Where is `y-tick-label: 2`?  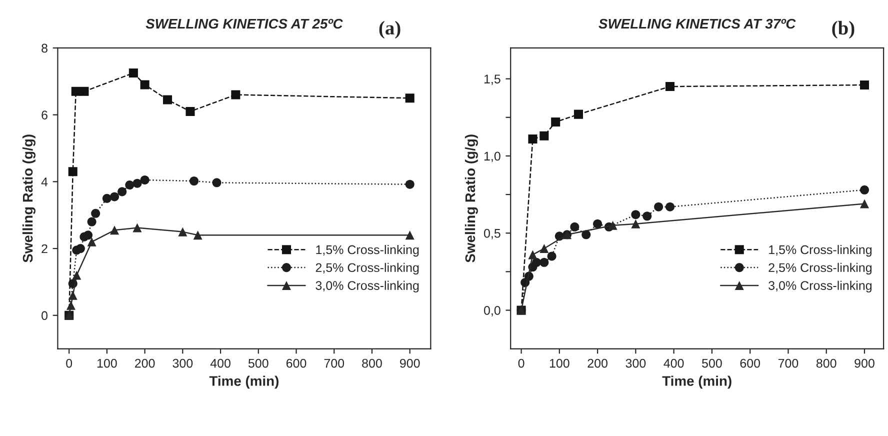 y-tick-label: 2 is located at coordinates (45, 249).